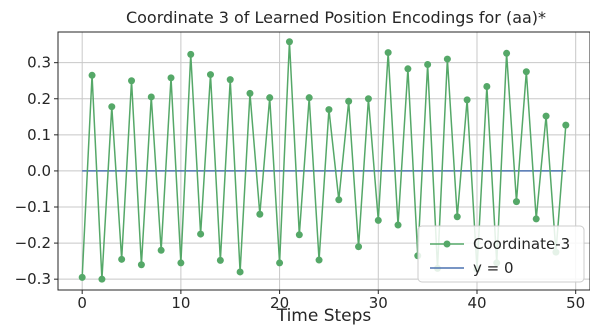 The image size is (590, 329). Describe the element at coordinates (501, 254) in the screenshot. I see `legend: Coordinate-3 y = 0` at that location.